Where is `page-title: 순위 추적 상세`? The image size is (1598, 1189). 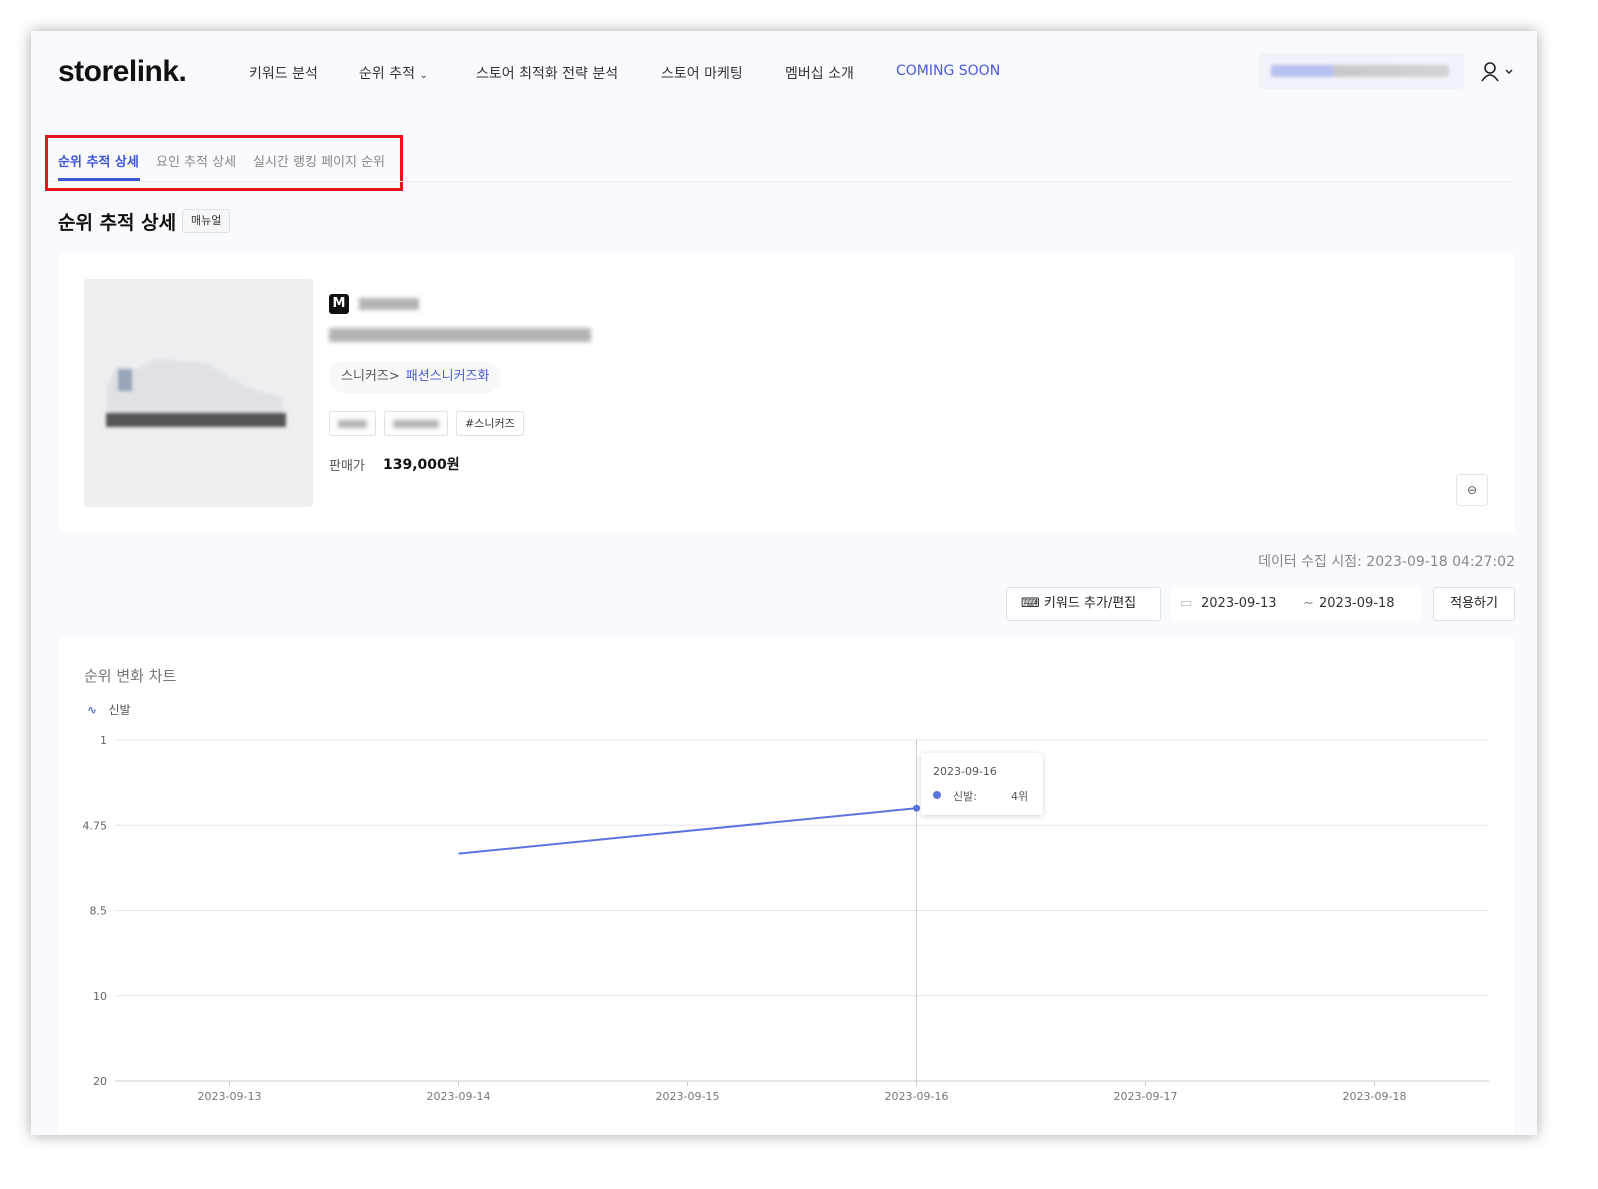 page-title: 순위 추적 상세 is located at coordinates (117, 223).